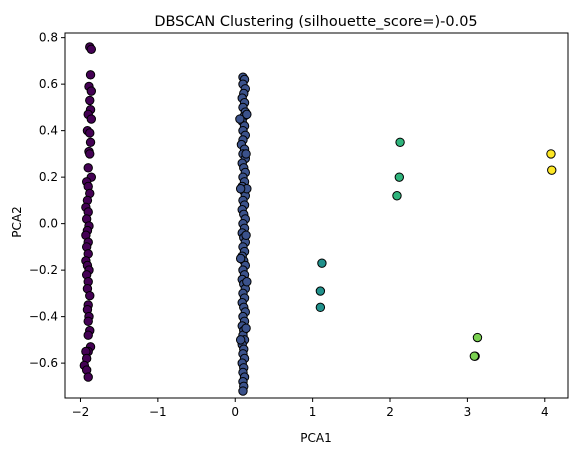 The width and height of the screenshot is (578, 455). Describe the element at coordinates (468, 412) in the screenshot. I see `x-tick-label: 3` at that location.